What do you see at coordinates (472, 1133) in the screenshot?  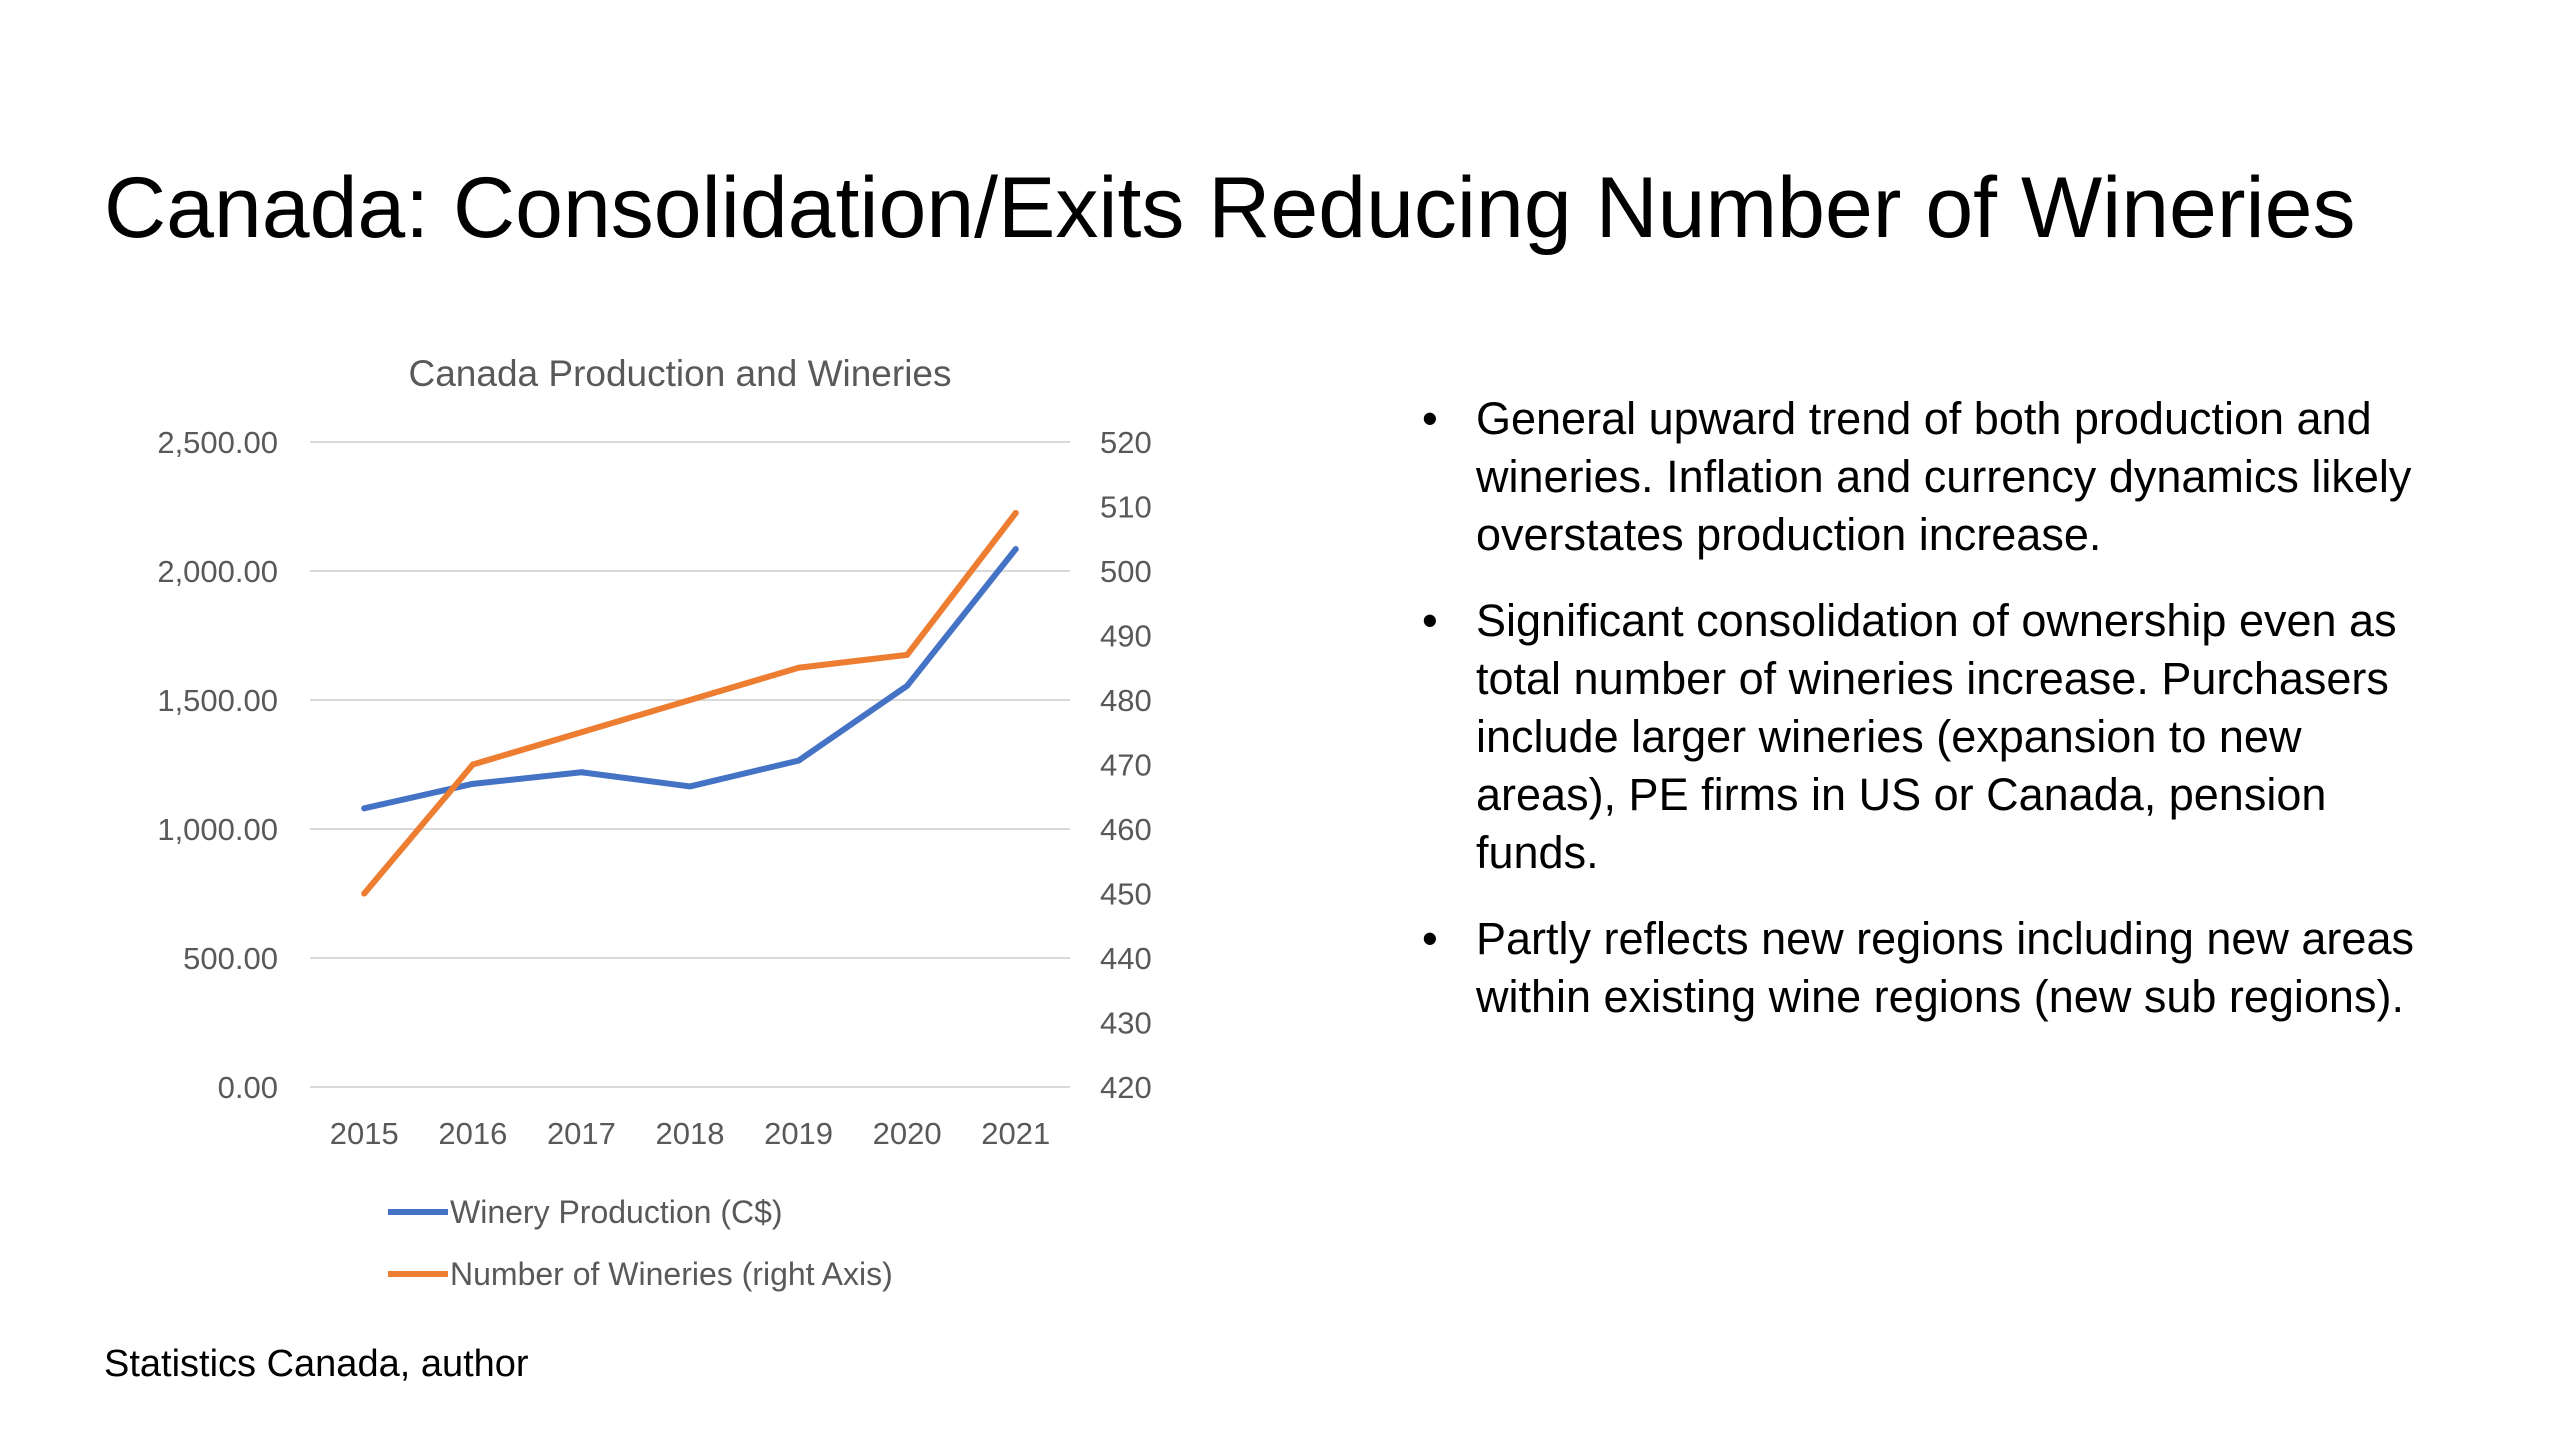 I see `x-tick-label: 2016` at bounding box center [472, 1133].